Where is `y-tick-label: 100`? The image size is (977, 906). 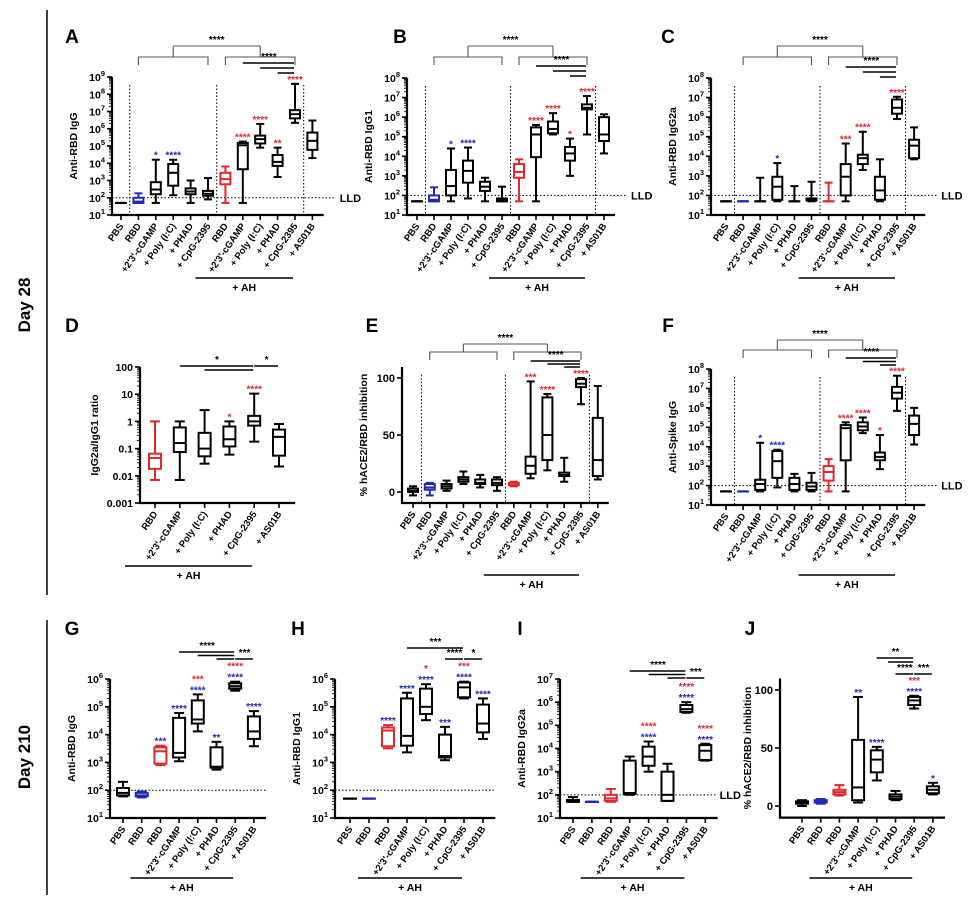 y-tick-label: 100 is located at coordinates (386, 379).